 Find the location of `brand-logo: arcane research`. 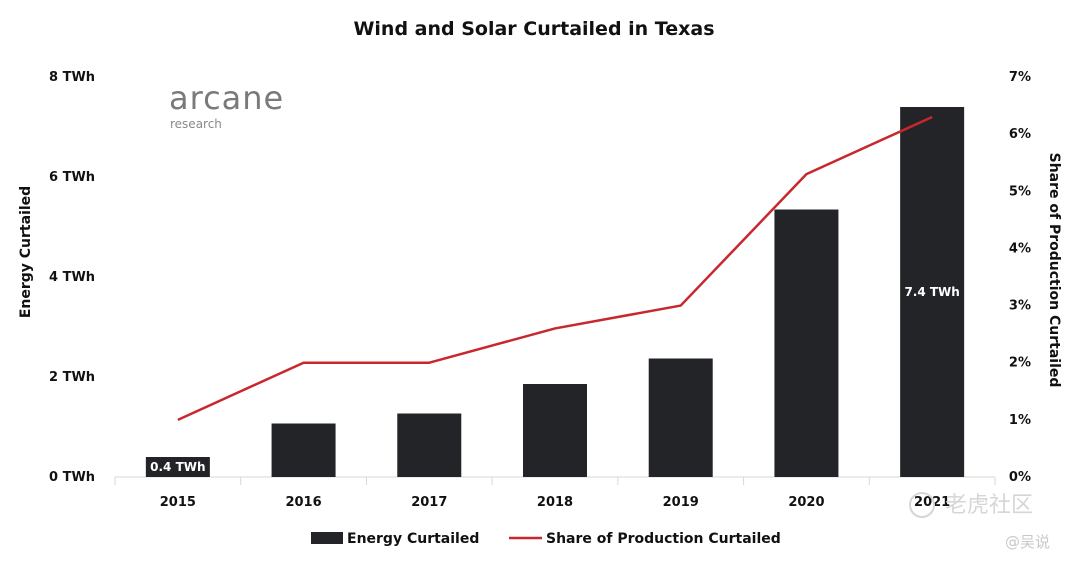

brand-logo: arcane research is located at coordinates (226, 105).